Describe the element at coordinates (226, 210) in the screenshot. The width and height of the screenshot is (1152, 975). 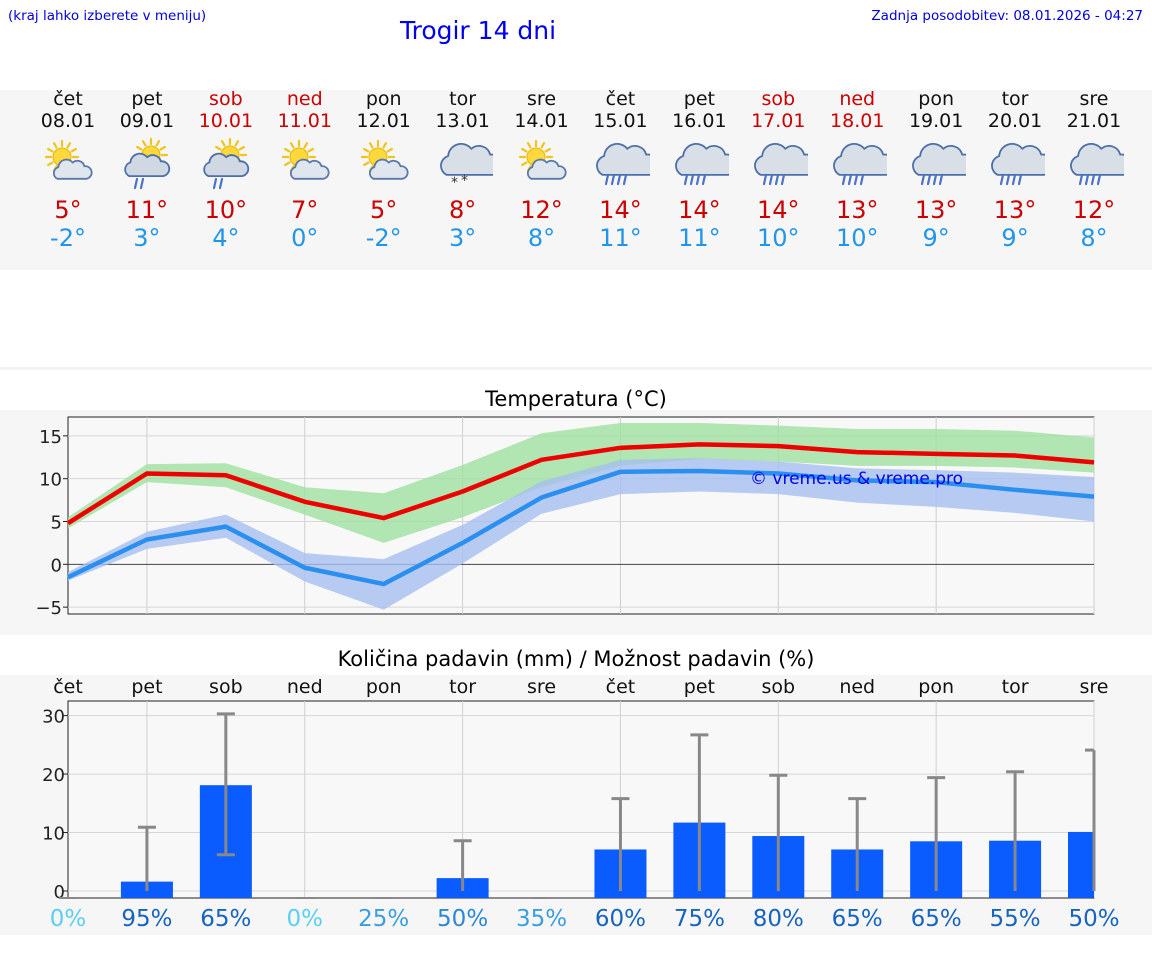
I see `temp-max: 10°` at that location.